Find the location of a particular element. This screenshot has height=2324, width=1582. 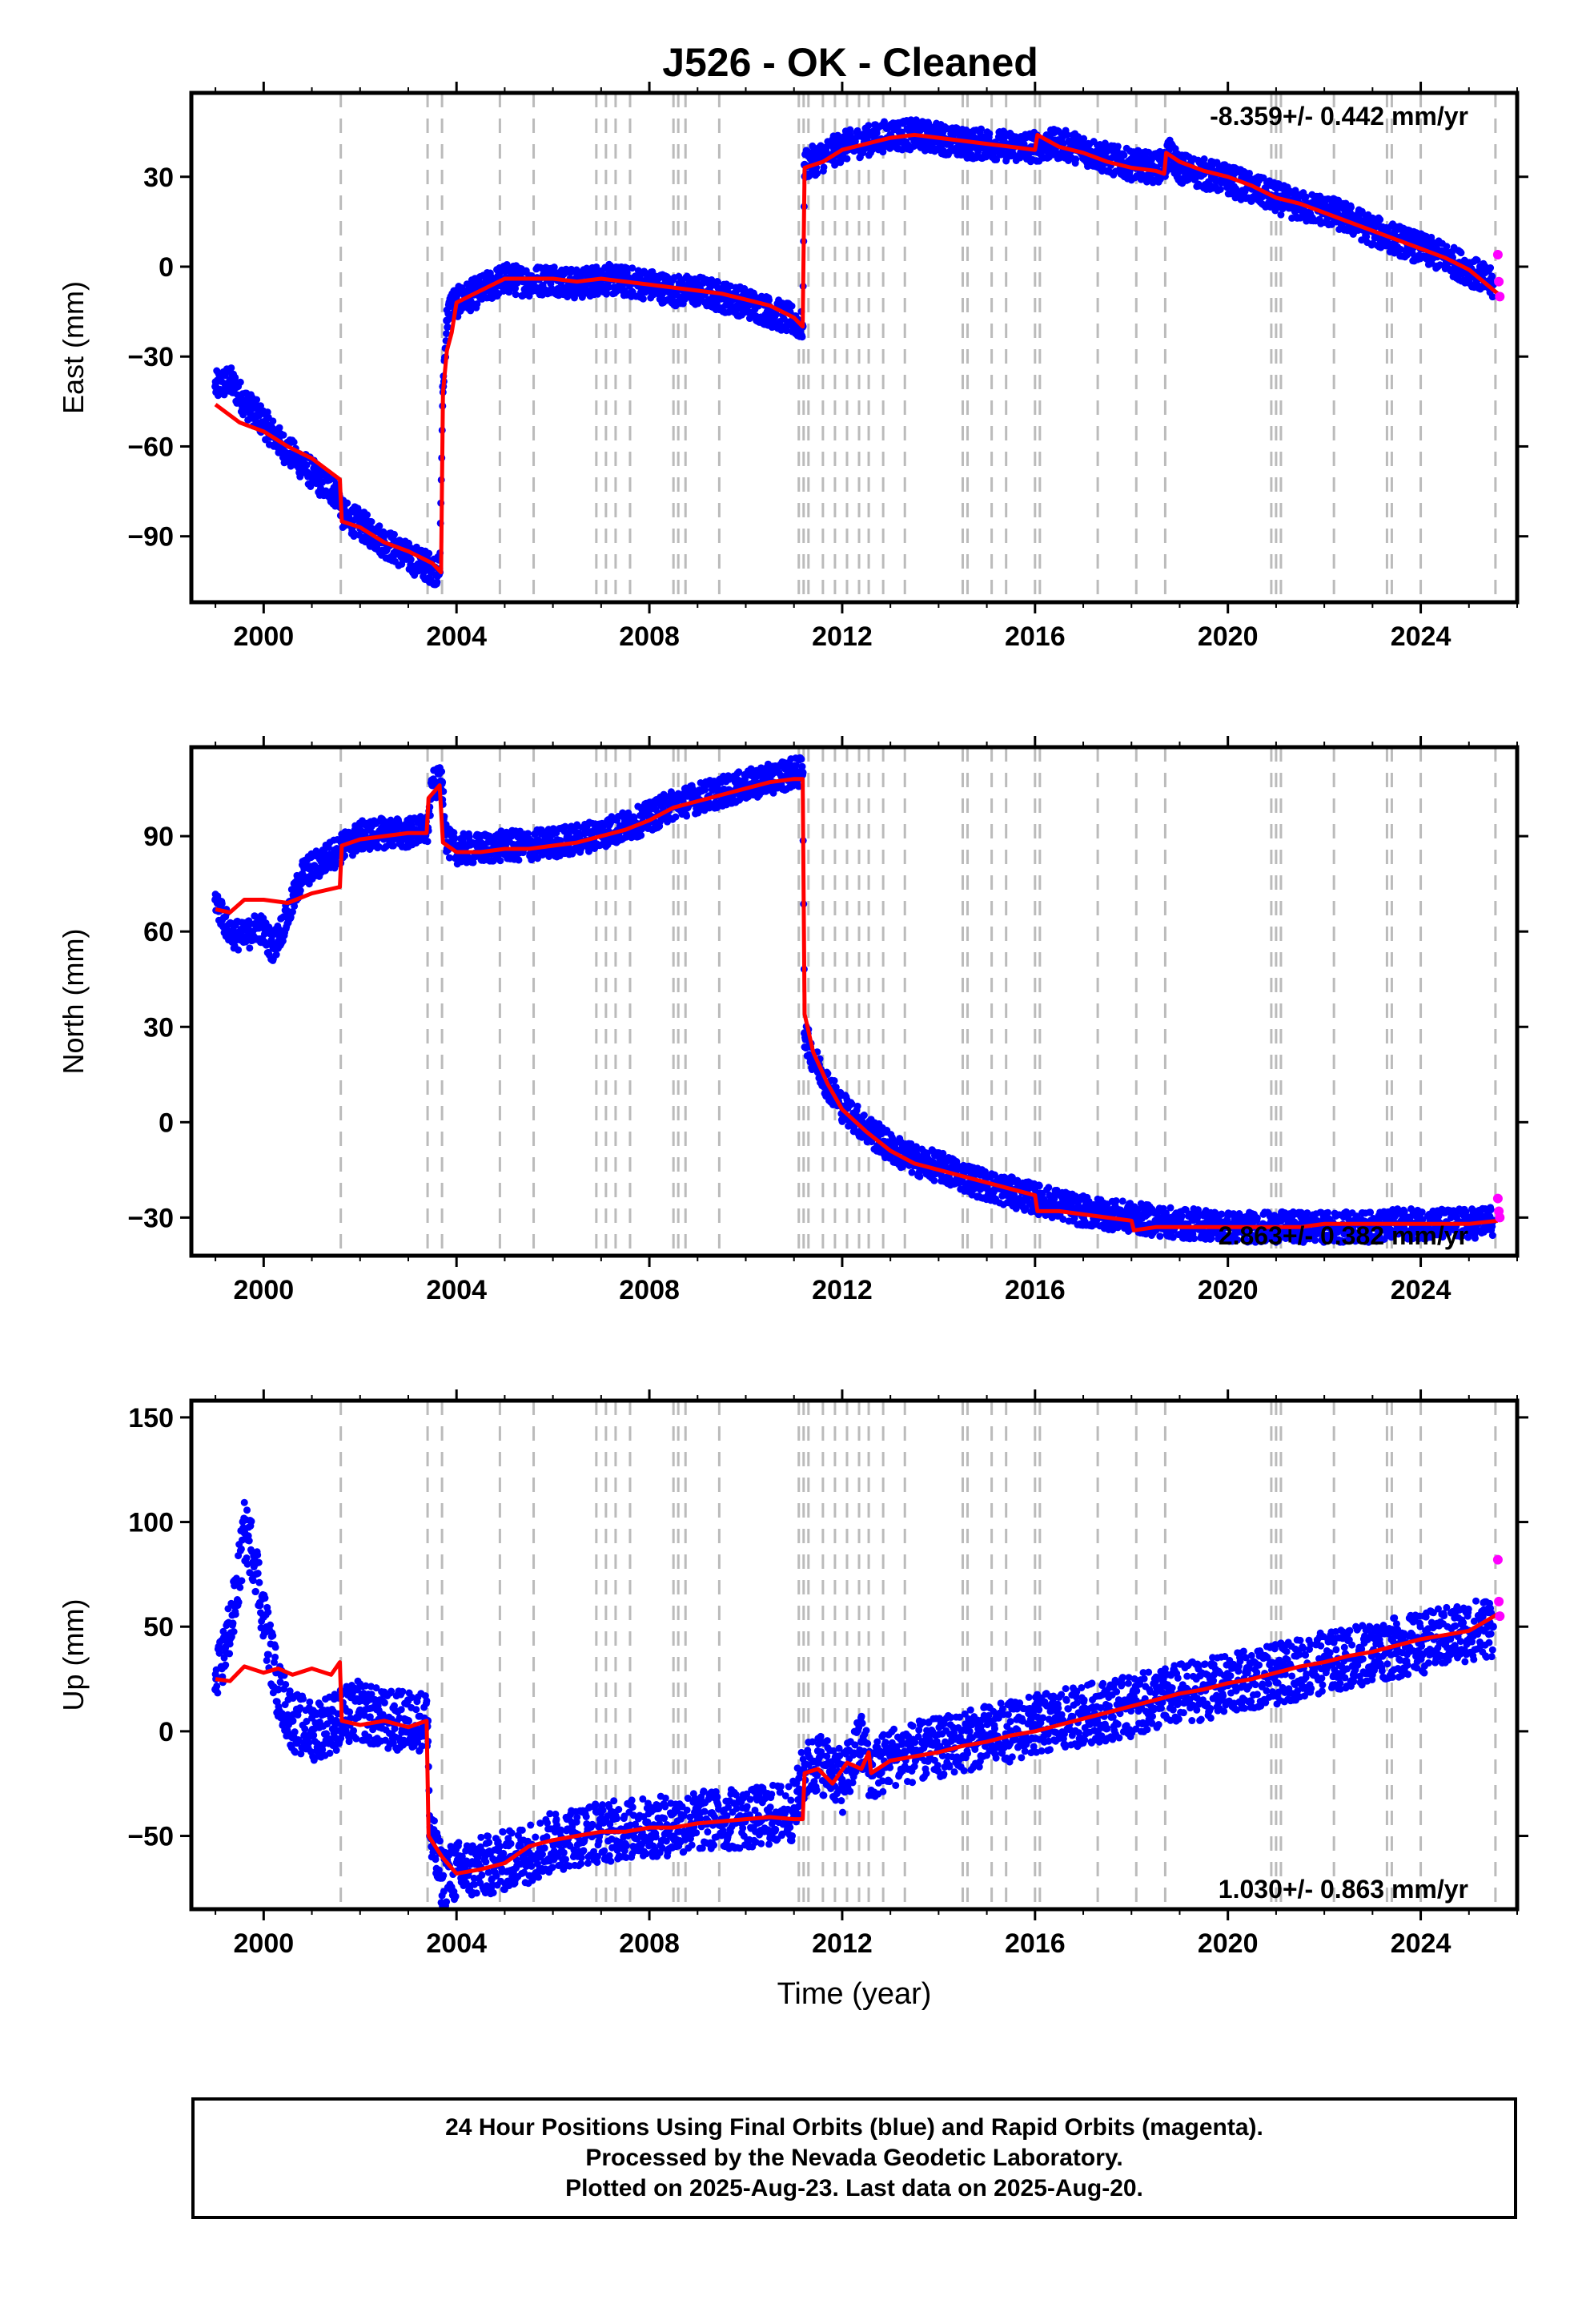

y-tick-label: 0 is located at coordinates (166, 267).